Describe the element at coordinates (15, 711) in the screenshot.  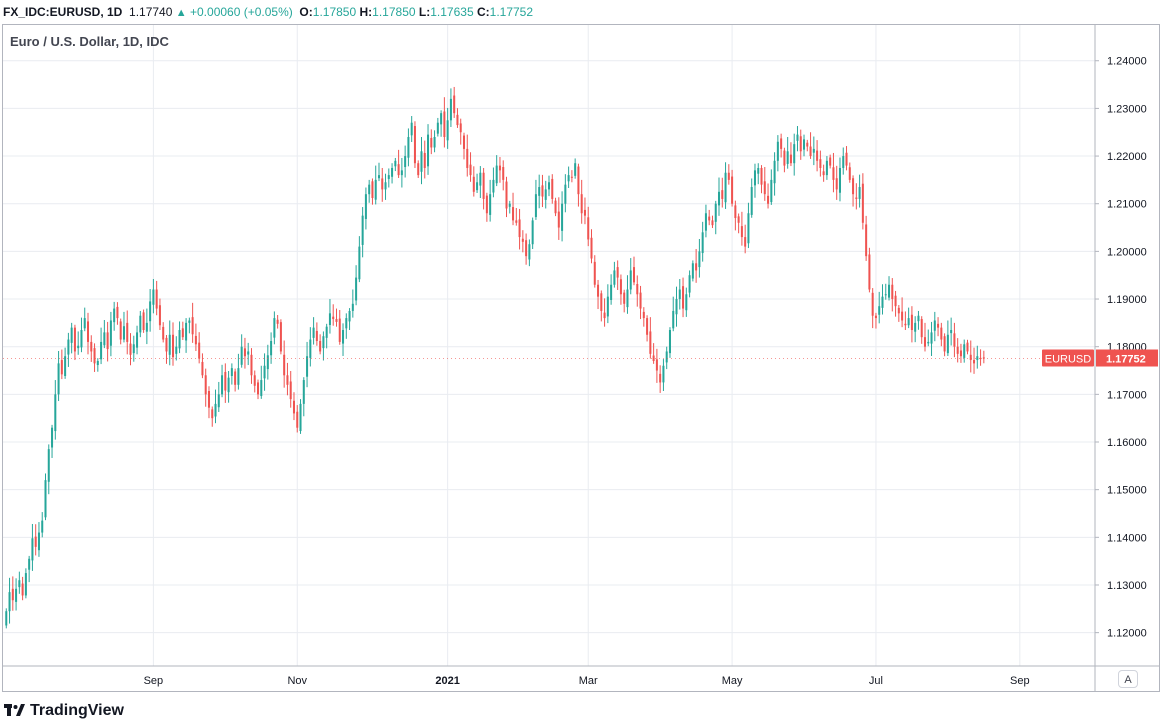
I see `tradingview-logo-icon` at that location.